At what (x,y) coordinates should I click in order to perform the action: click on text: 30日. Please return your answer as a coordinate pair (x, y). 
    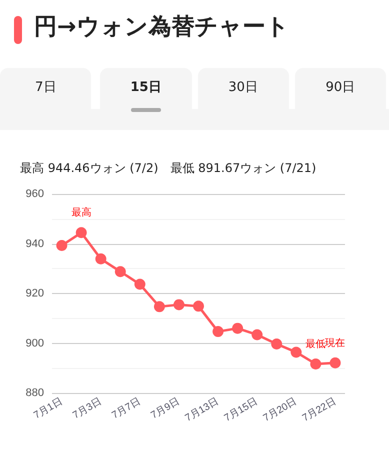
    Looking at the image, I should click on (243, 87).